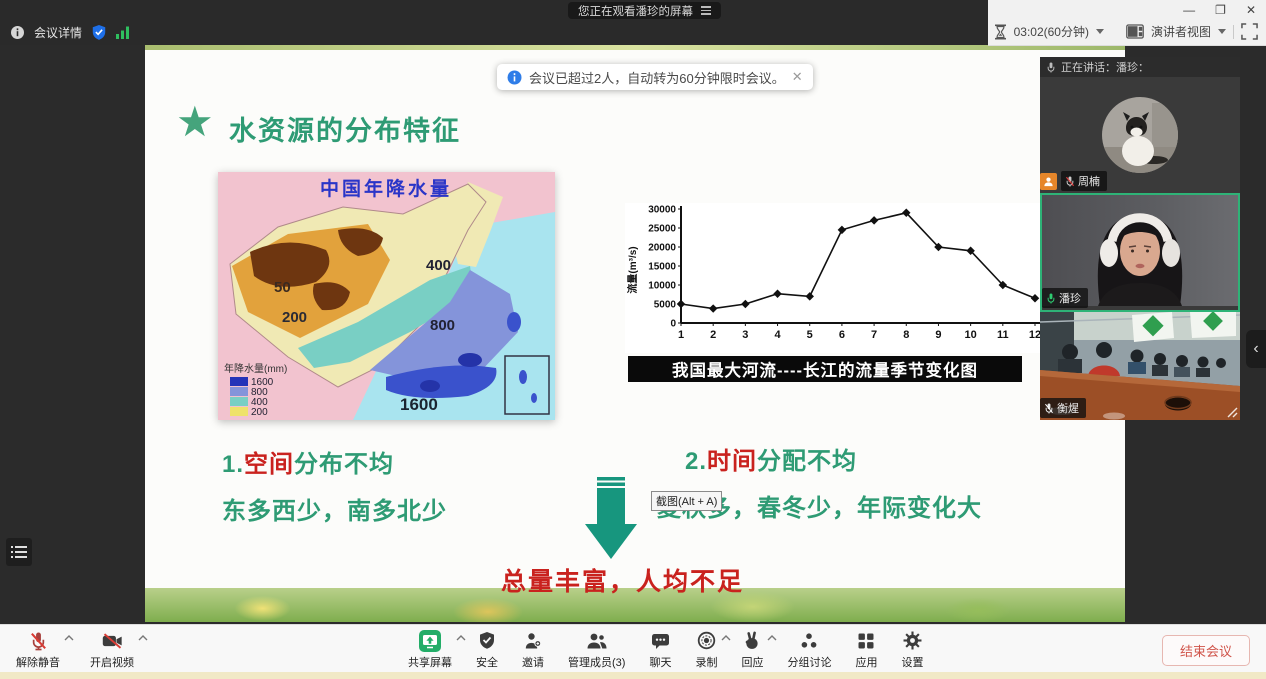 The width and height of the screenshot is (1266, 679). What do you see at coordinates (1065, 298) in the screenshot?
I see `name-tag: 潘珍` at bounding box center [1065, 298].